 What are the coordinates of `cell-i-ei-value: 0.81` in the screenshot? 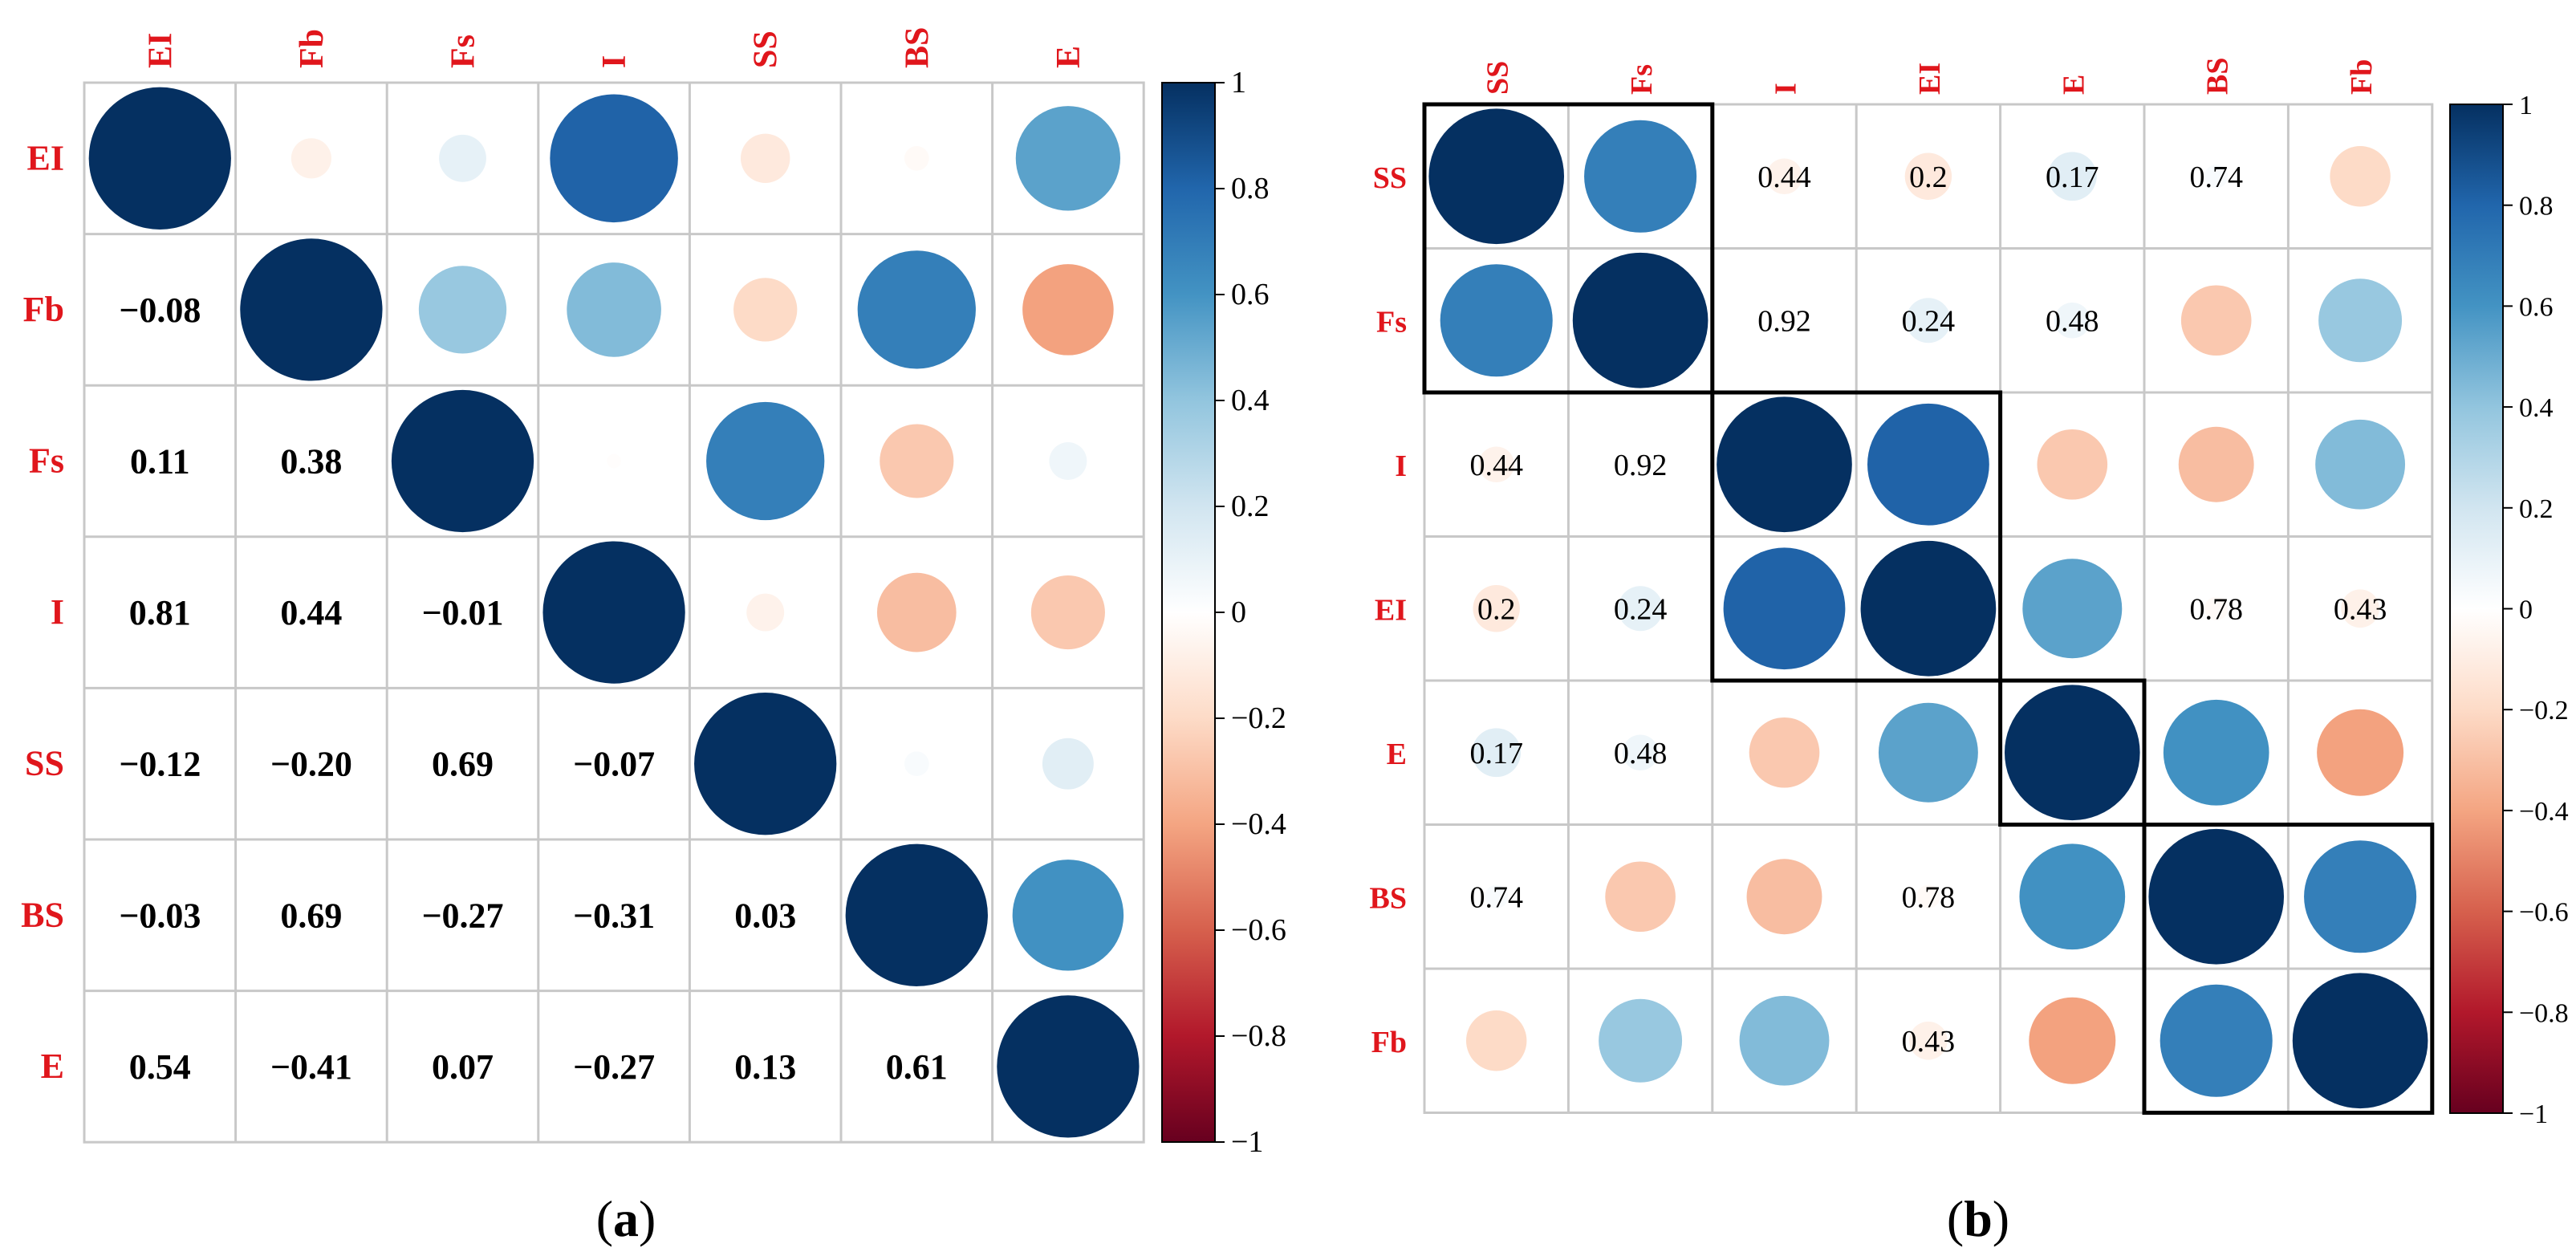 It's located at (160, 612).